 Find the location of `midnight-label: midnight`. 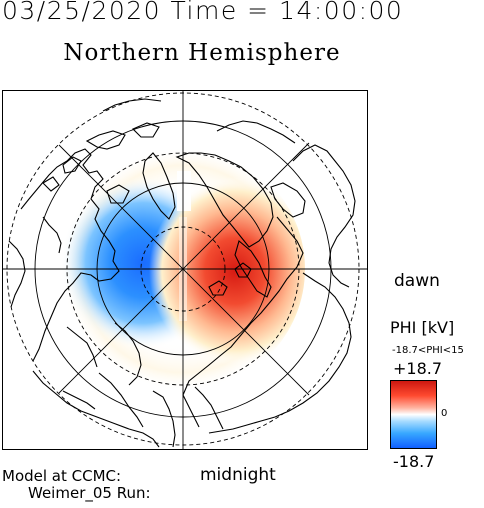

midnight-label: midnight is located at coordinates (238, 475).